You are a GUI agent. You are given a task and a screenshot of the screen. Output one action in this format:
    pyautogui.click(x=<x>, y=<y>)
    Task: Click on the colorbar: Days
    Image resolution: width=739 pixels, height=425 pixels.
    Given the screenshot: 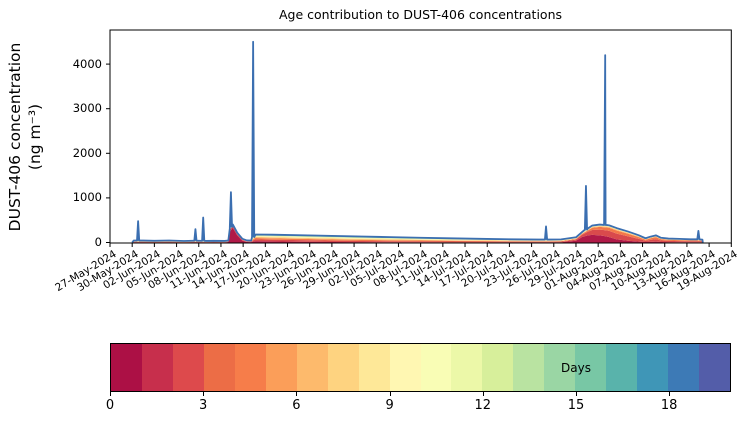 What is the action you would take?
    pyautogui.click(x=420, y=367)
    